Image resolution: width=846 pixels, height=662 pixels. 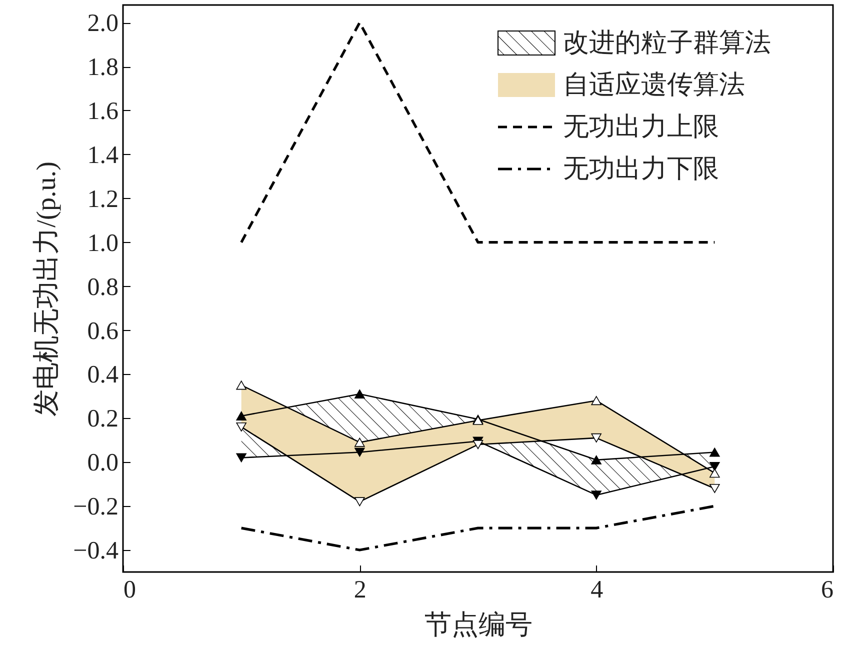 What do you see at coordinates (95, 507) in the screenshot?
I see `y-tick-label: −0.2` at bounding box center [95, 507].